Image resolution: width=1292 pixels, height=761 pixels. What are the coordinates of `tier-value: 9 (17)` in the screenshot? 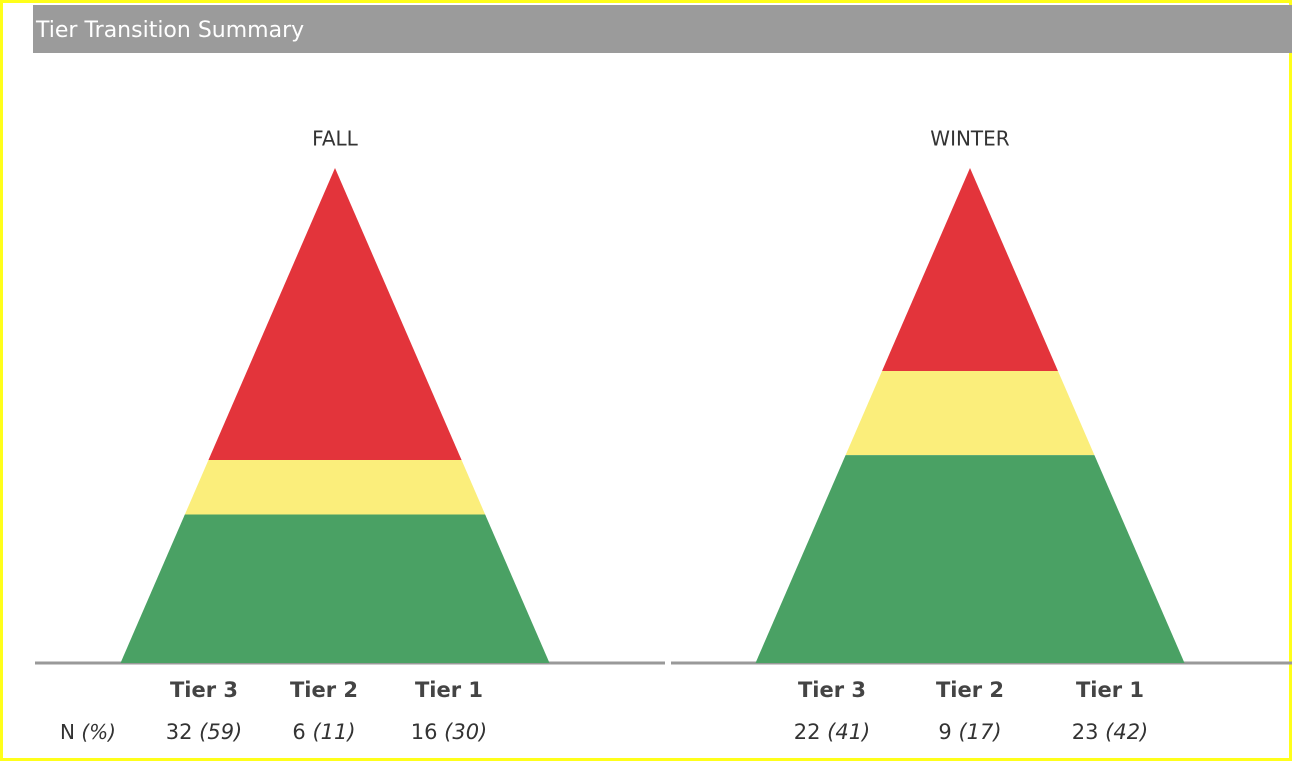 It's located at (969, 732).